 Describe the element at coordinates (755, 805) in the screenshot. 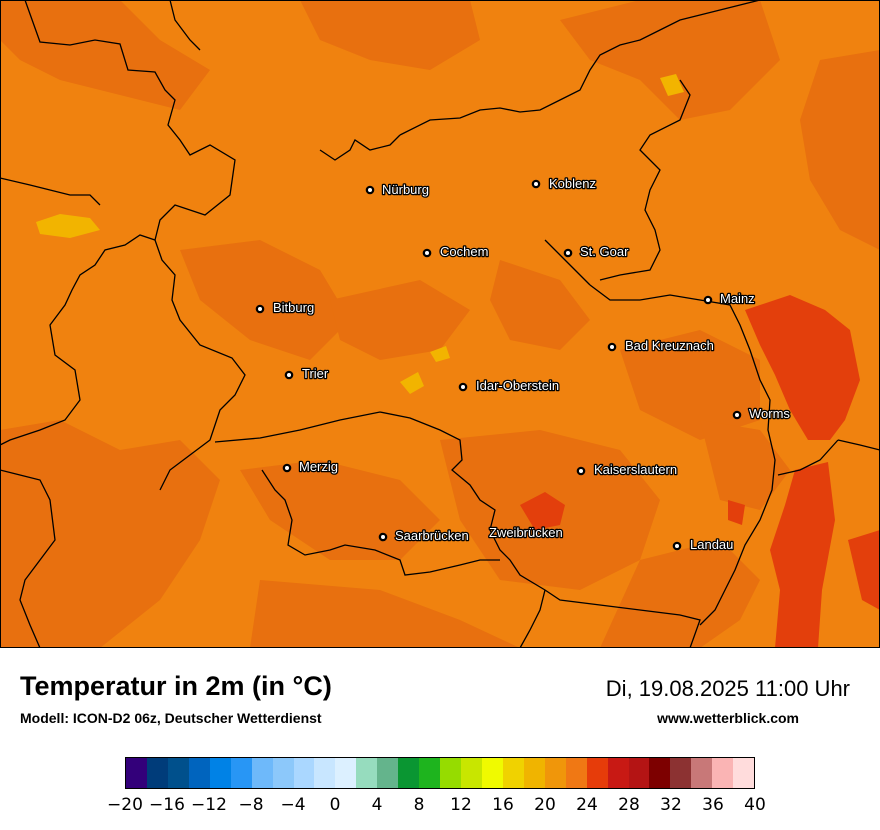

I see `color-scale-tick-label: 40` at that location.